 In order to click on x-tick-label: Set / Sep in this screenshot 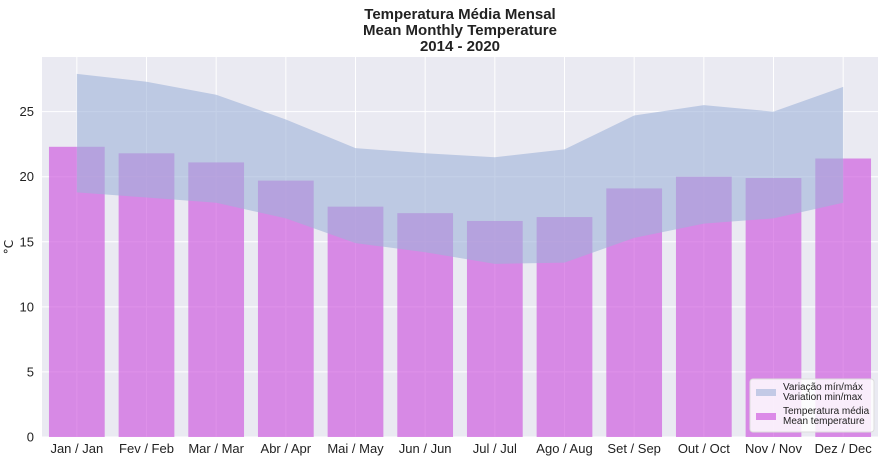, I will do `click(633, 448)`.